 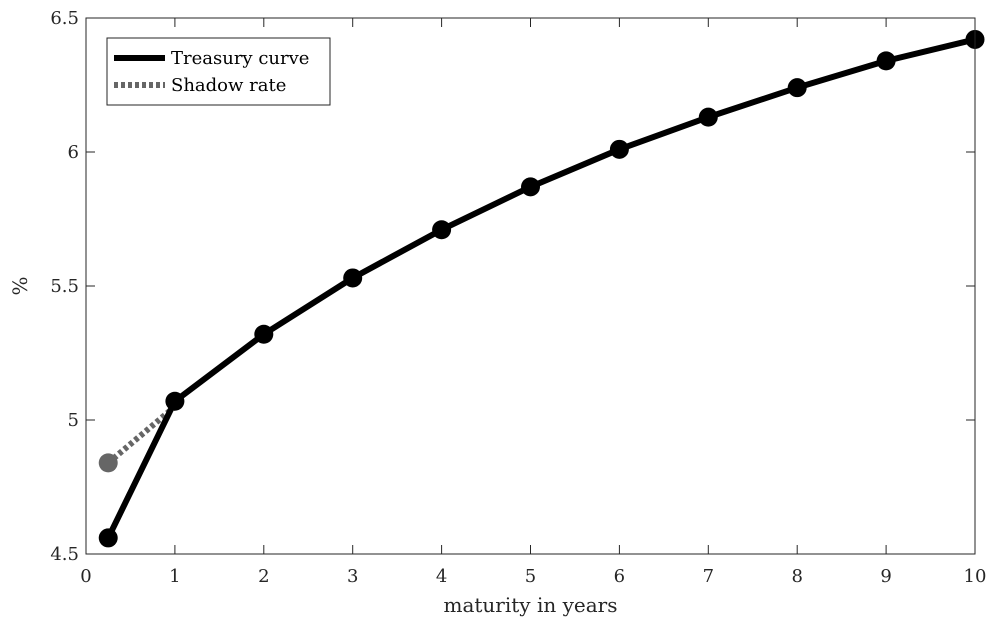 I want to click on y-tick-label: 4.5, so click(x=64, y=554).